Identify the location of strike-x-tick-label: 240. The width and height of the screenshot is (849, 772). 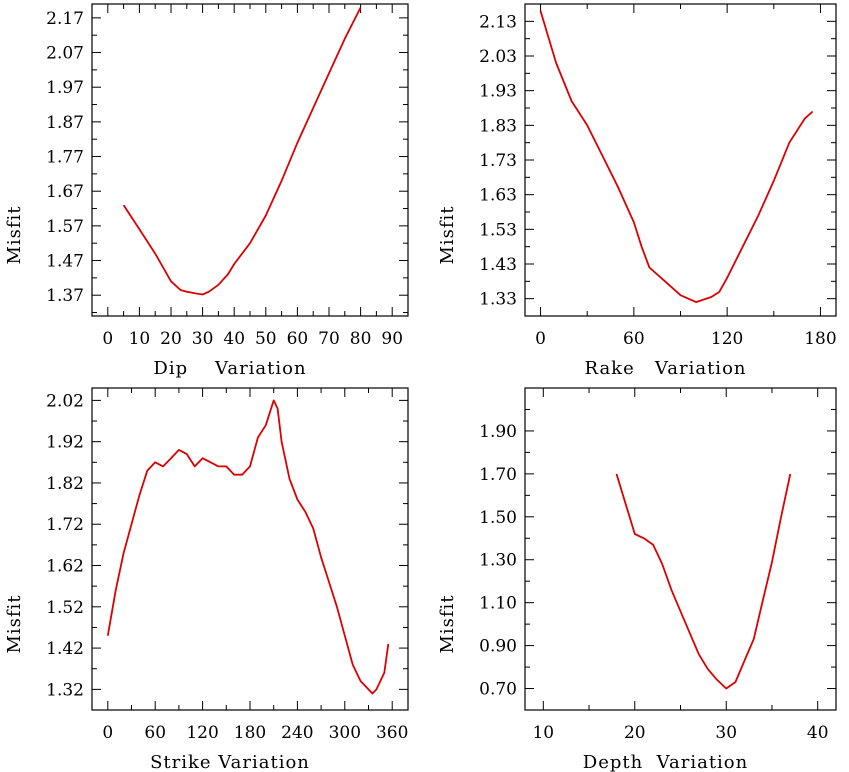
(297, 733).